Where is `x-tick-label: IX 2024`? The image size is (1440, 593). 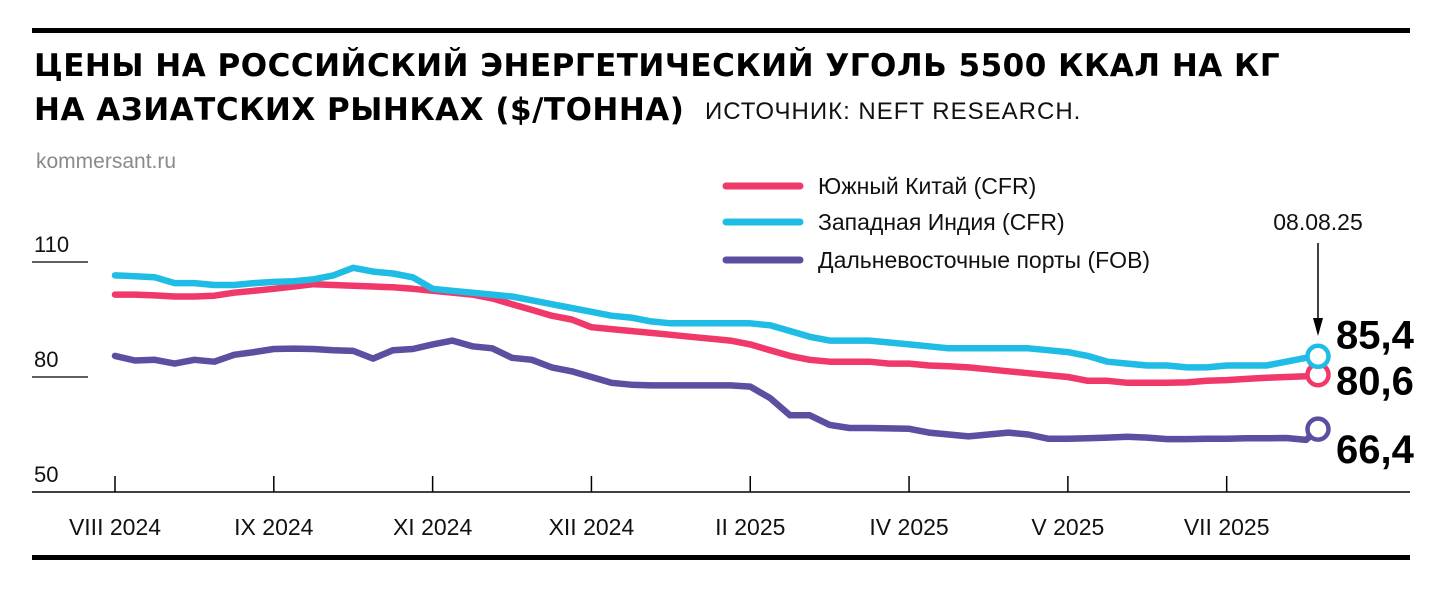
x-tick-label: IX 2024 is located at coordinates (273, 527).